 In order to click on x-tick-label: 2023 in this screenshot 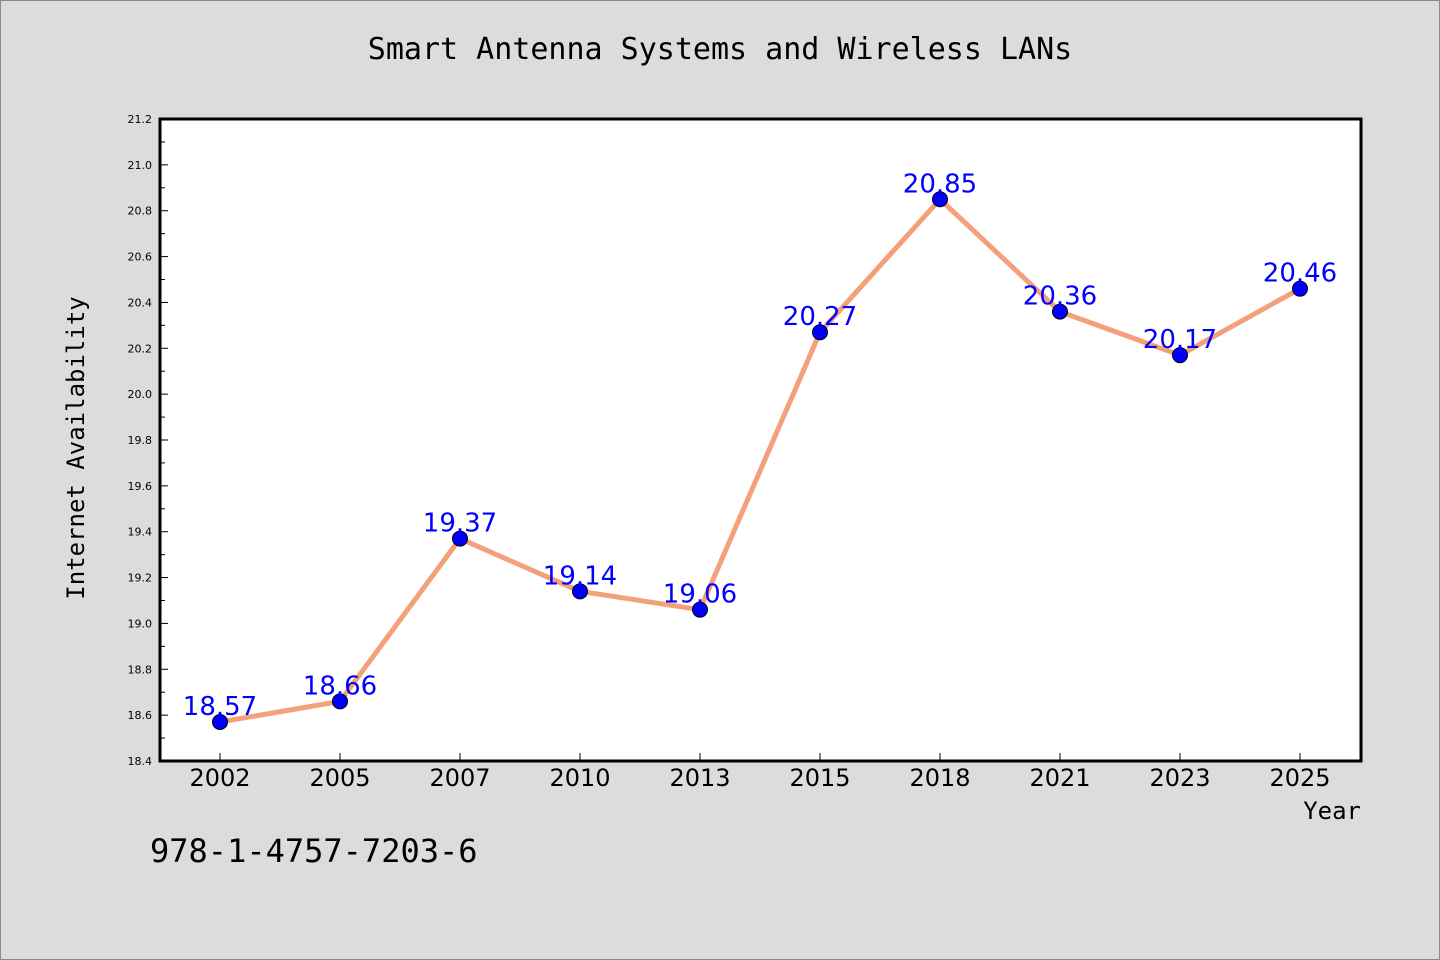, I will do `click(1179, 778)`.